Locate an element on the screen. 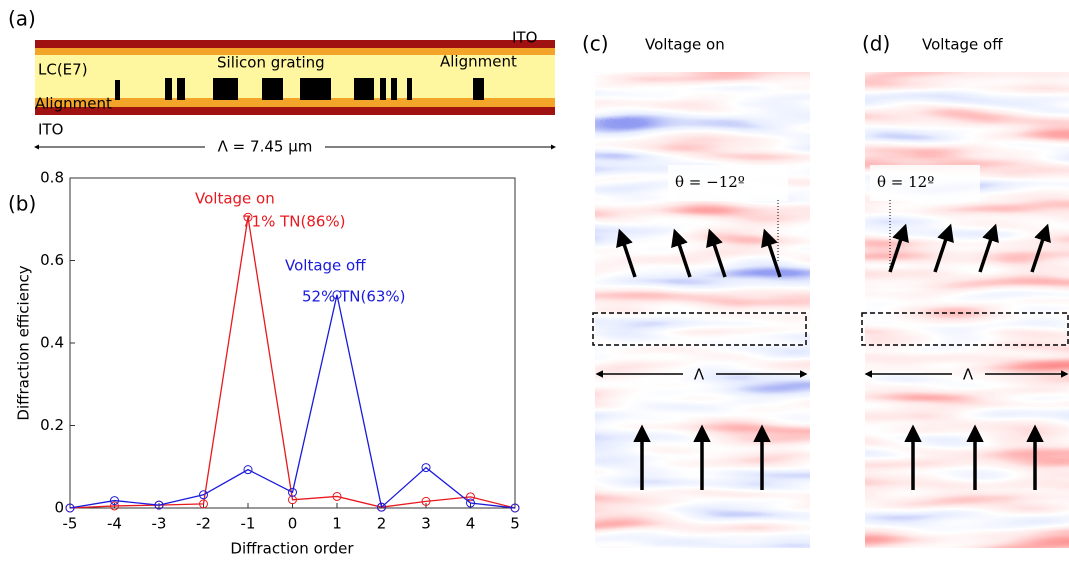  x-tick-label: -4 is located at coordinates (114, 524).